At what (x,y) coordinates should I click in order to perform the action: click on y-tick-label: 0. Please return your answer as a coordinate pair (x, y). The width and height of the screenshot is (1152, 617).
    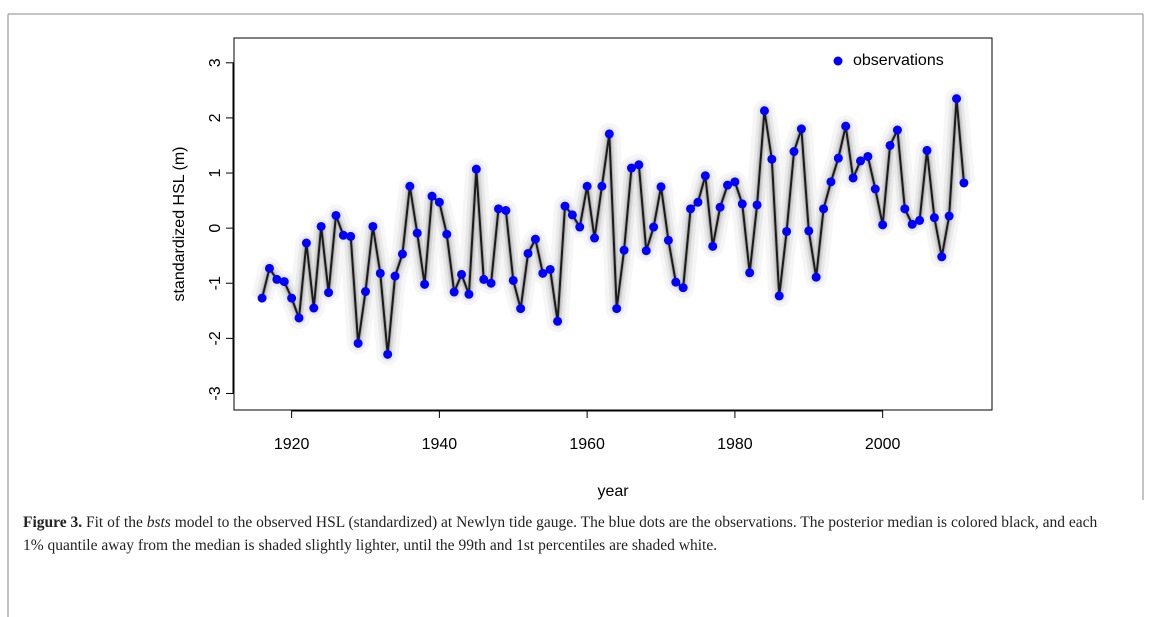
    Looking at the image, I should click on (215, 228).